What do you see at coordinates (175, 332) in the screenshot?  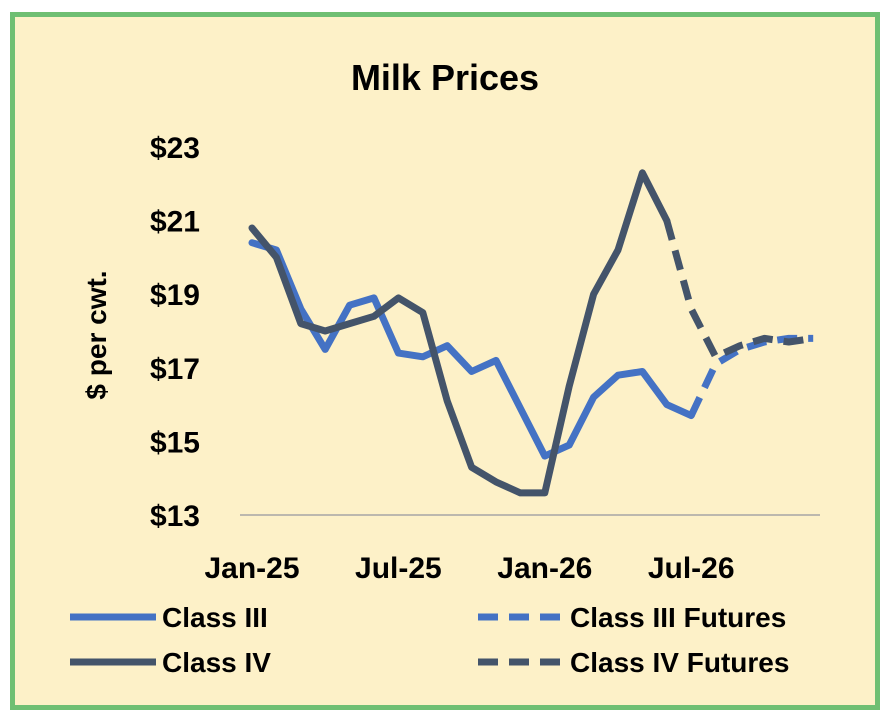 I see `y-axis-ticks: $13 $15 $17 $19 $21 $23` at bounding box center [175, 332].